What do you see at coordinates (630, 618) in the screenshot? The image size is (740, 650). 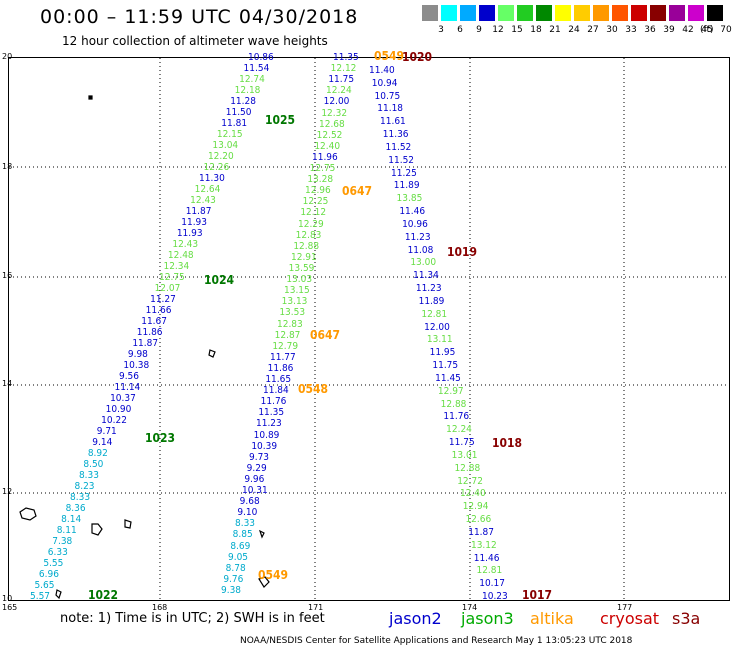 I see `legend-cryosat: cryosat` at bounding box center [630, 618].